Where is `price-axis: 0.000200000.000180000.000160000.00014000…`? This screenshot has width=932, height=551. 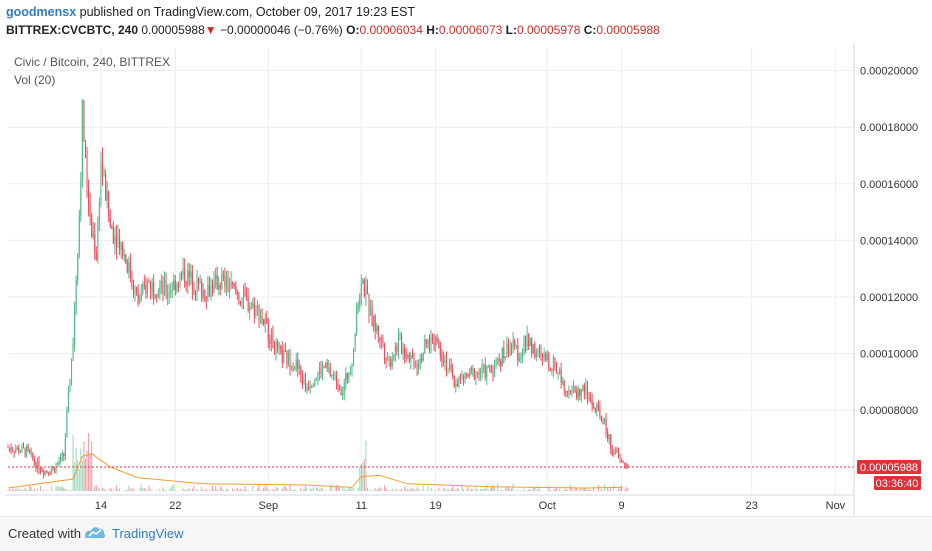 price-axis: 0.000200000.000180000.000160000.00014000… is located at coordinates (889, 241).